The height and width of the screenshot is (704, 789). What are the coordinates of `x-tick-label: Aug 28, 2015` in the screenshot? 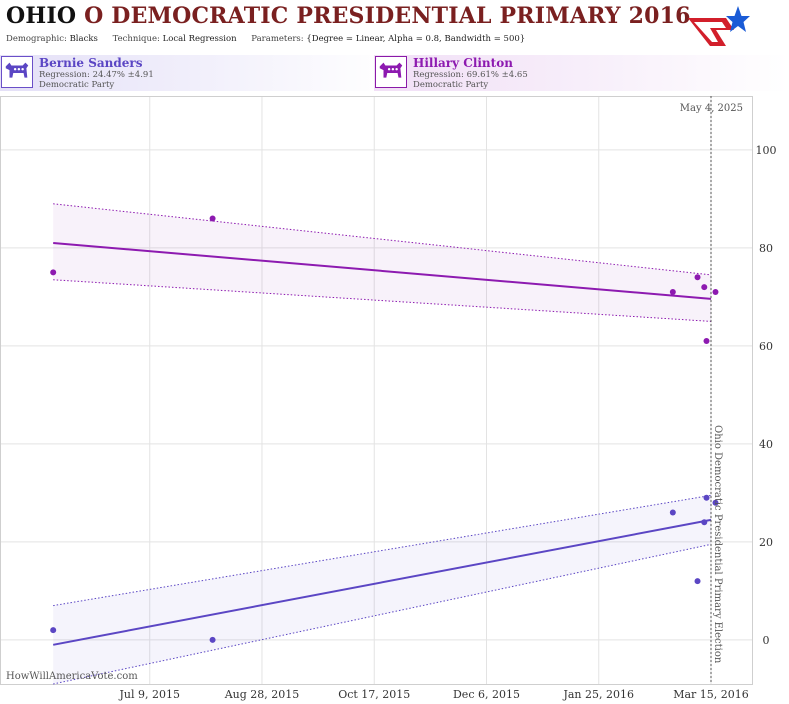 It's located at (262, 694).